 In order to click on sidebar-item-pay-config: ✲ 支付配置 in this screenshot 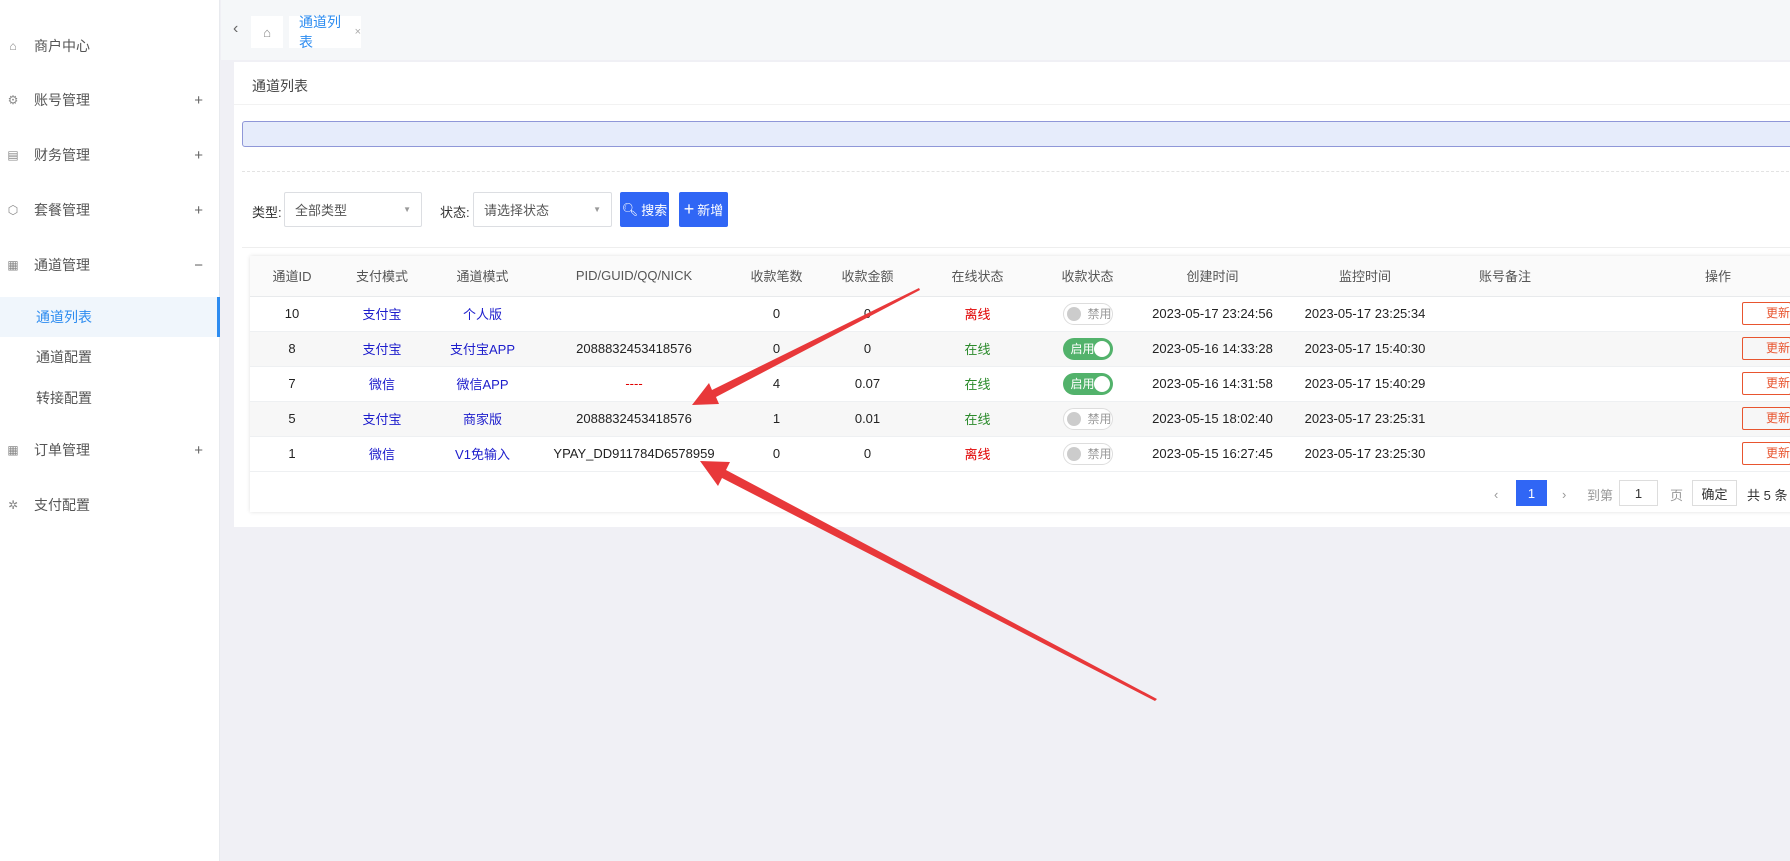, I will do `click(109, 505)`.